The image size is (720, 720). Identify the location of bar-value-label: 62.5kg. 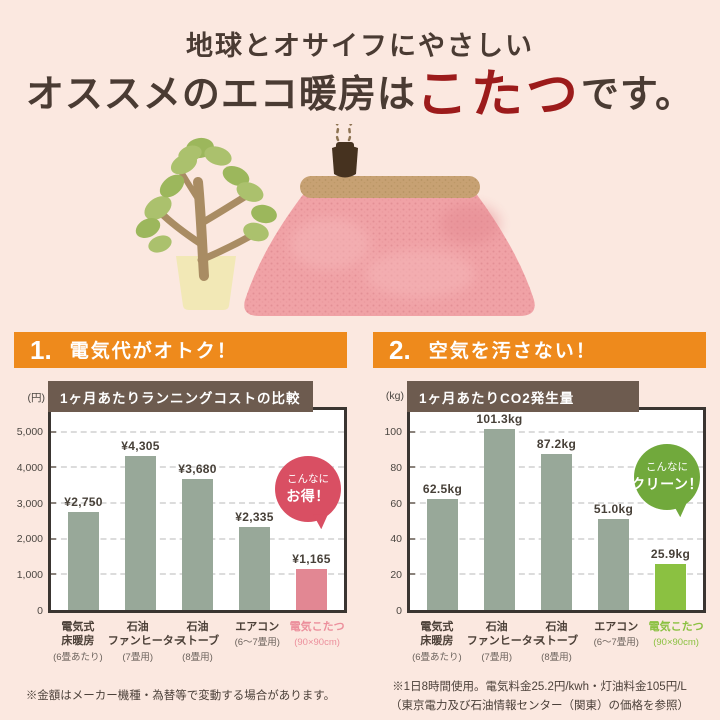
(442, 488).